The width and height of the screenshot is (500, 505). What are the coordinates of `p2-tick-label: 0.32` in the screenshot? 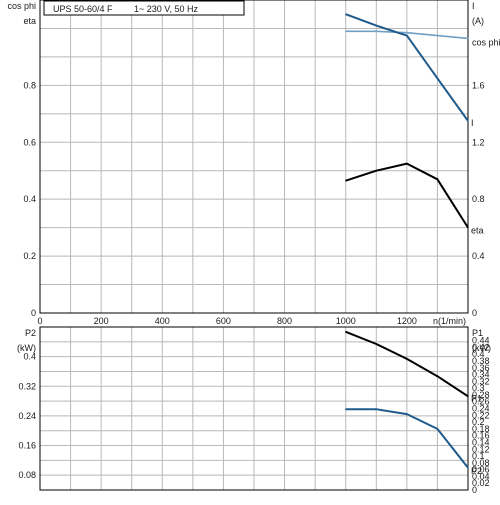 It's located at (27, 386).